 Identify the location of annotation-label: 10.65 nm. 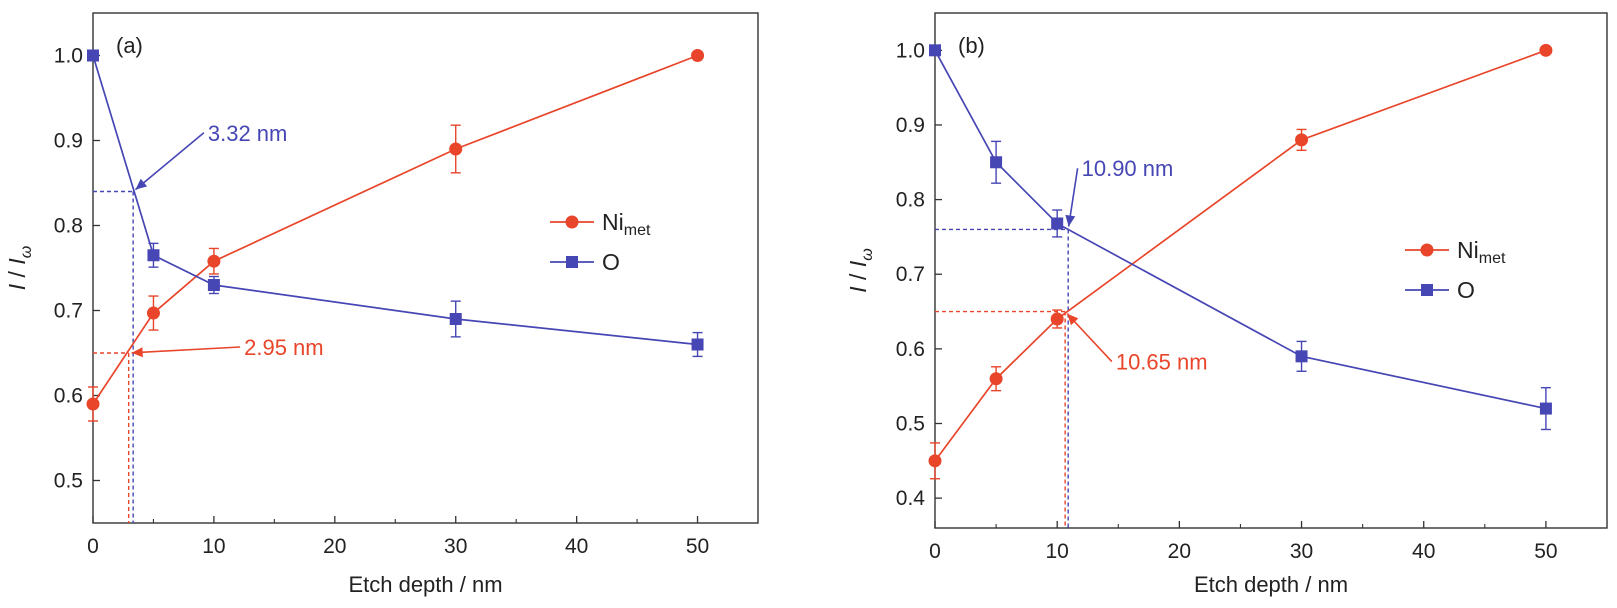
(1162, 362).